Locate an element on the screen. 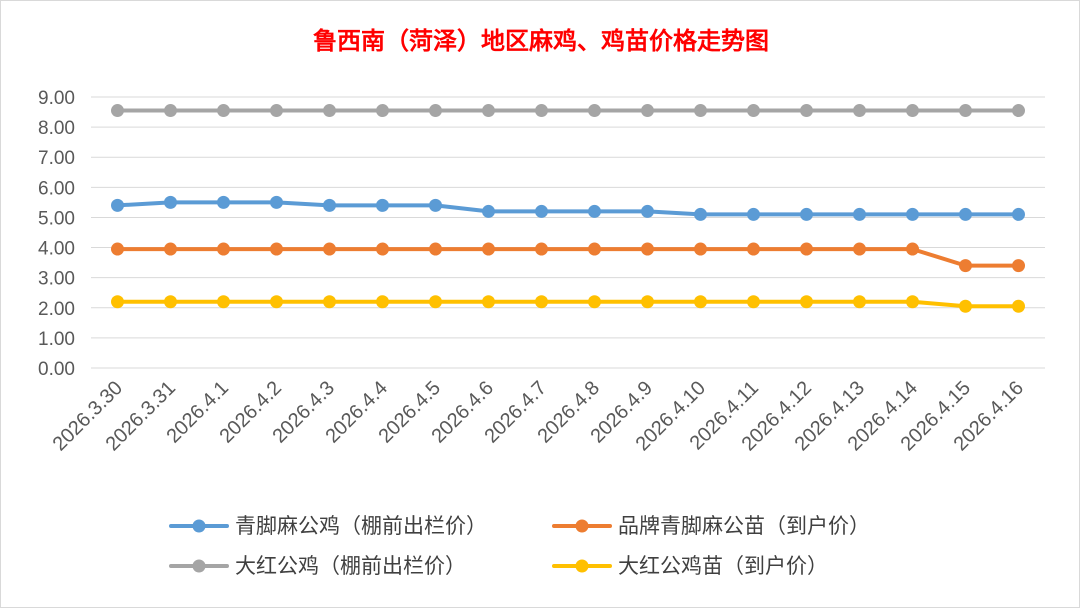 The width and height of the screenshot is (1080, 609). y-tick-label: 4.00 is located at coordinates (56, 249).